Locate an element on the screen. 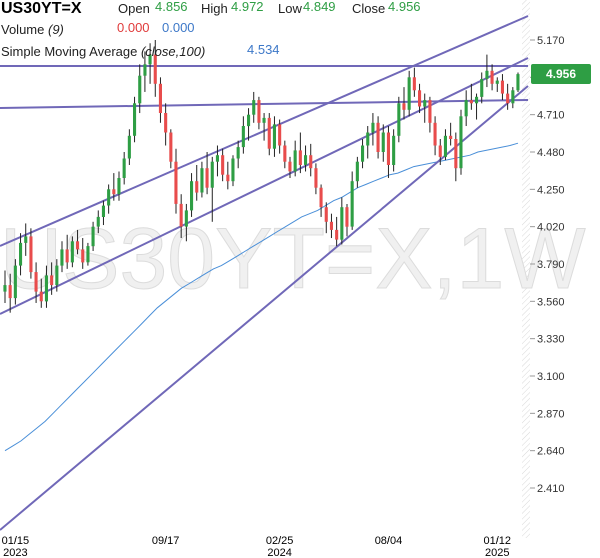 This screenshot has height=558, width=600. x-tick-label: 01/12 is located at coordinates (498, 541).